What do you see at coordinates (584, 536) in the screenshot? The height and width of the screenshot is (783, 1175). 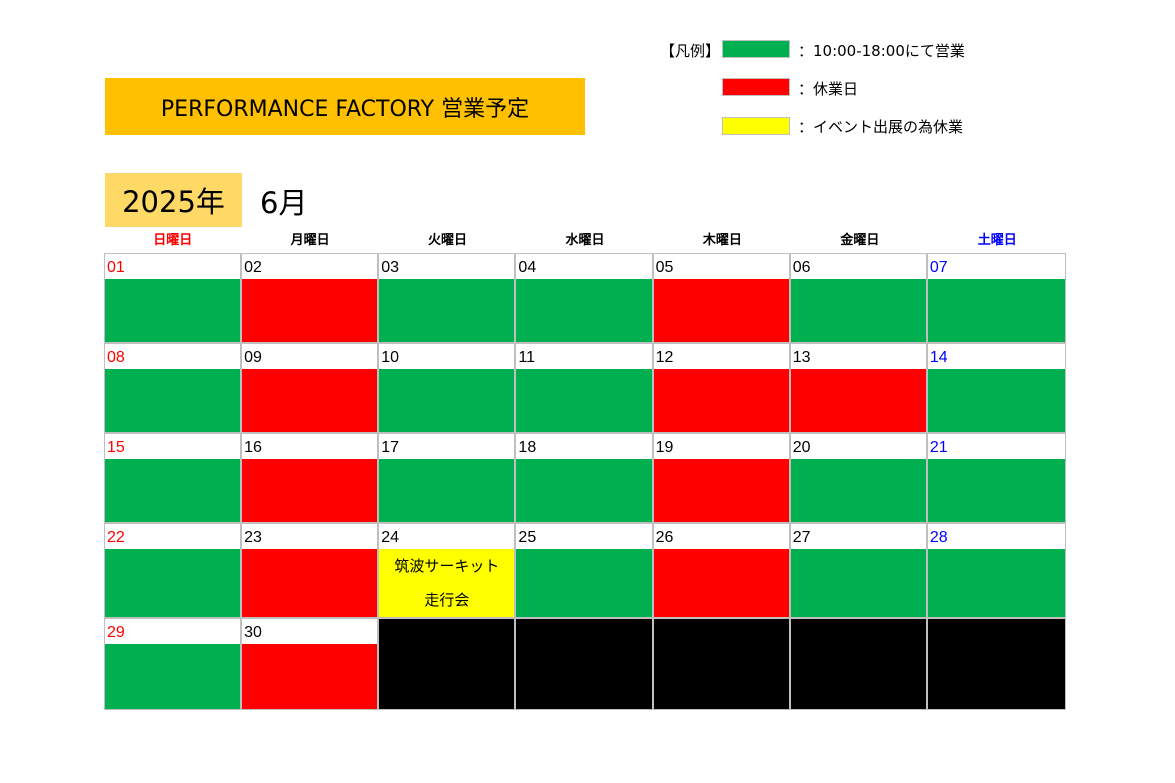 I see `day-number: 25` at bounding box center [584, 536].